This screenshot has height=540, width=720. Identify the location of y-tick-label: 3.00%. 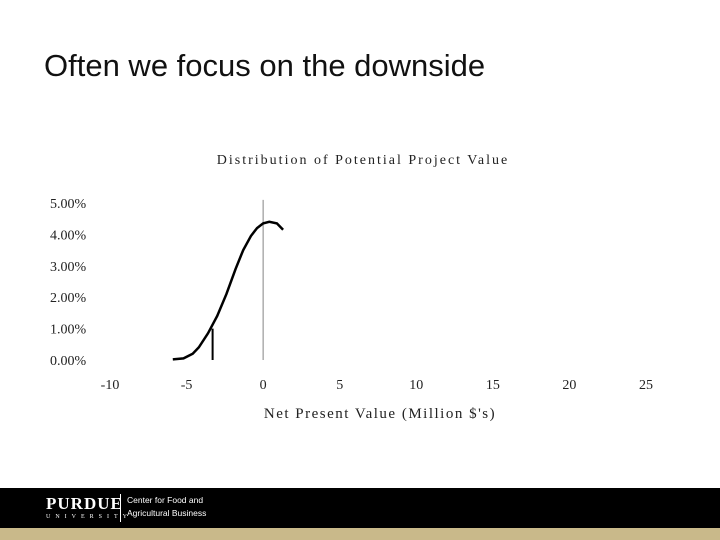
(68, 267).